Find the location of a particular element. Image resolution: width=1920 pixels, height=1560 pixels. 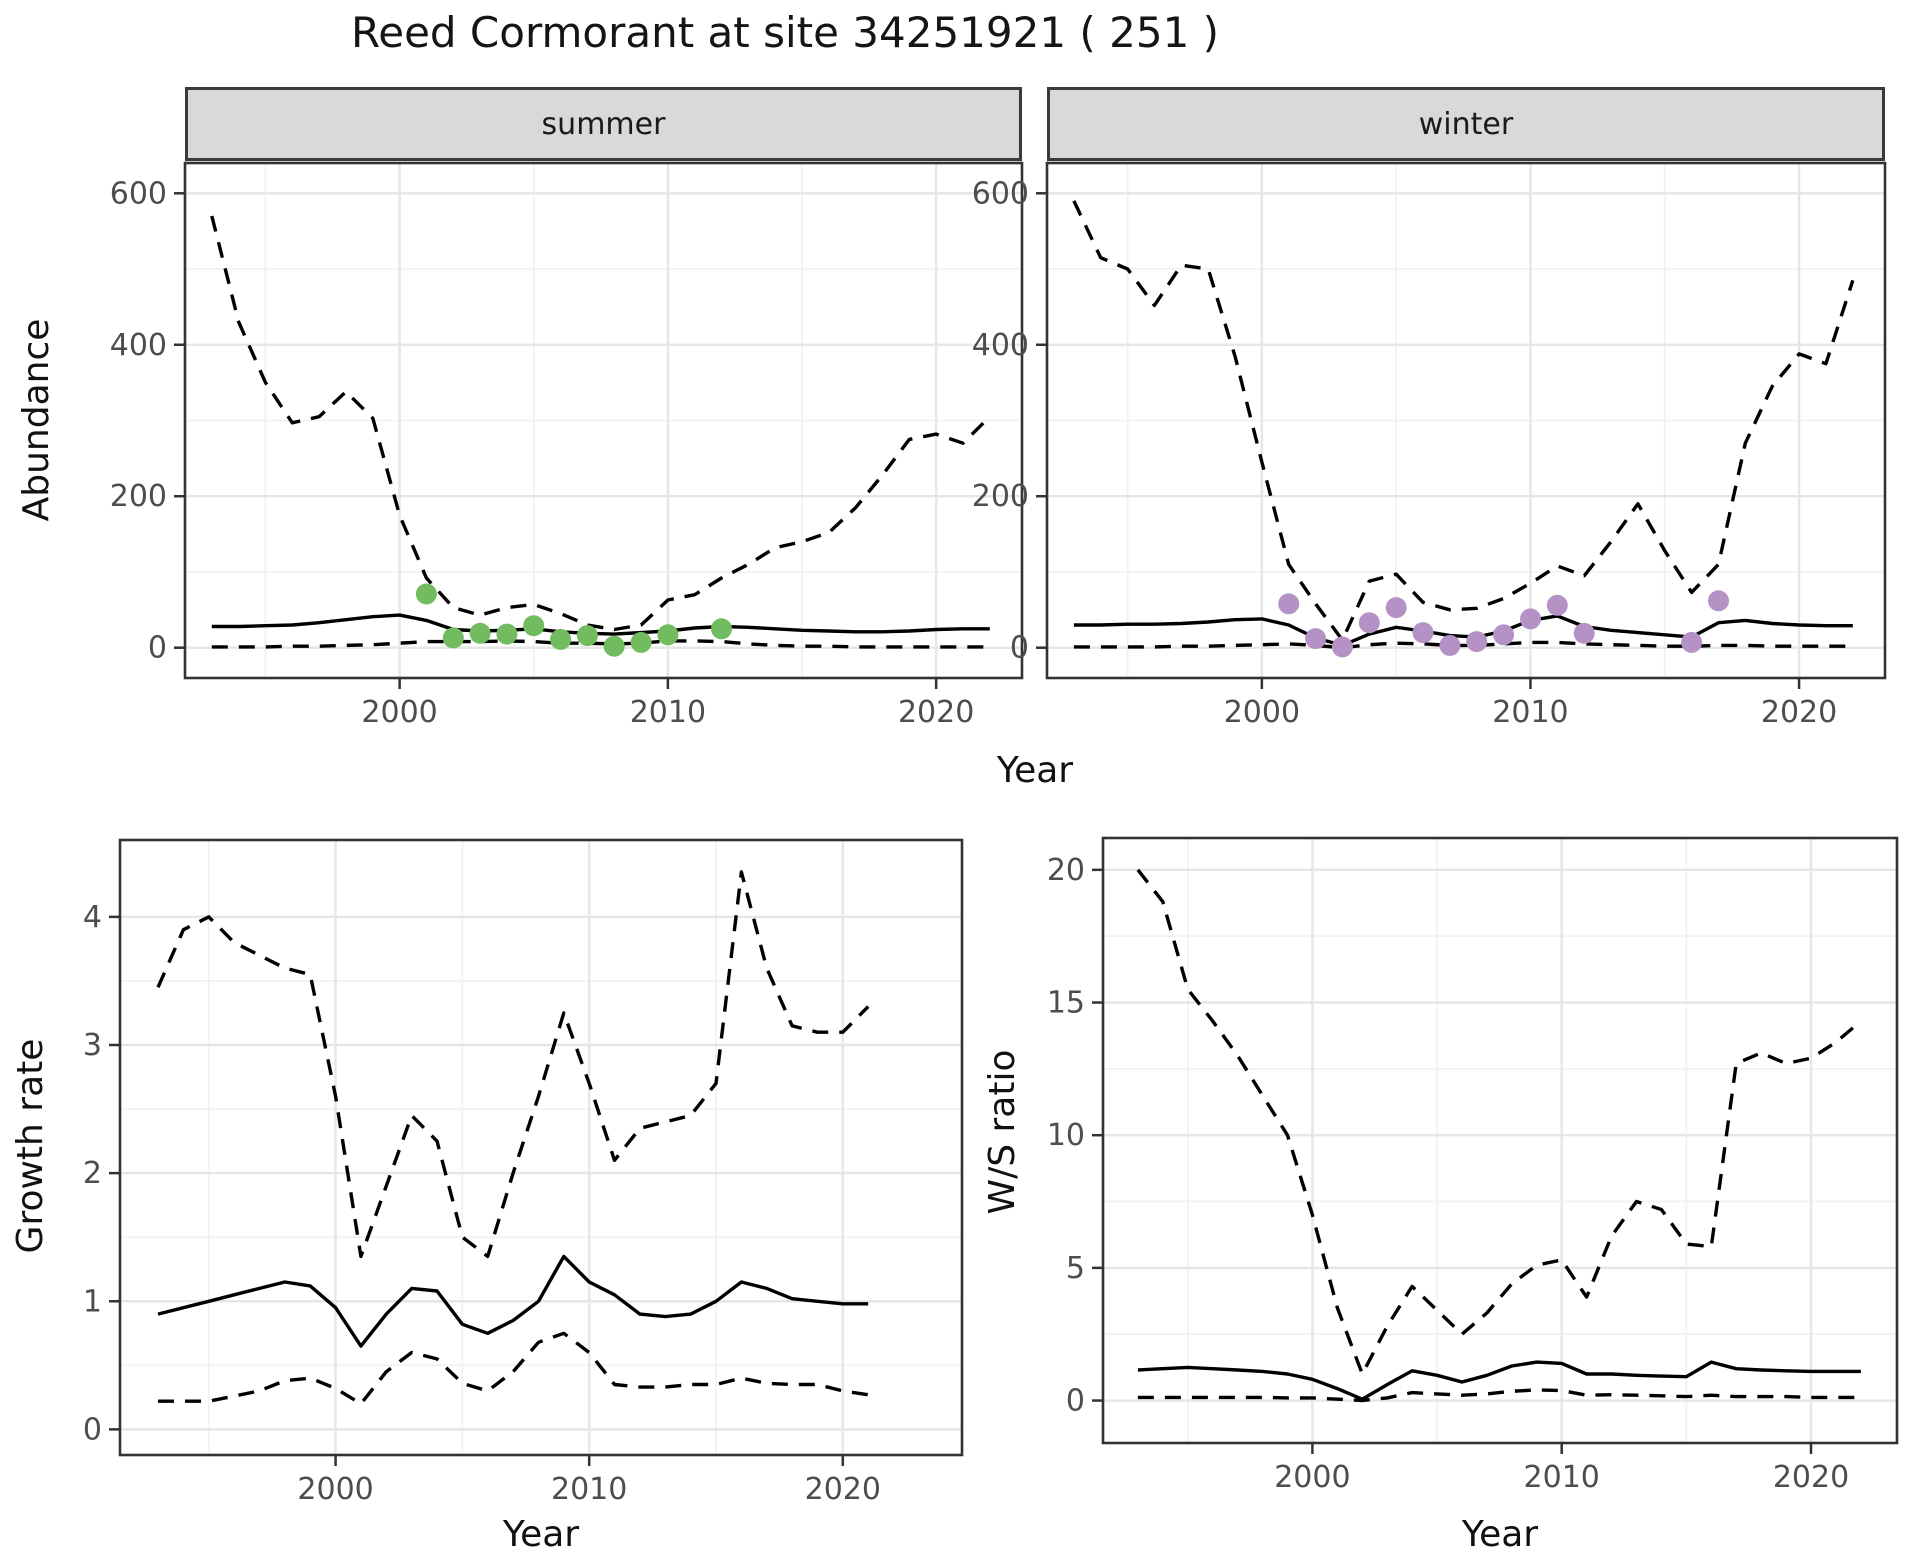

y-tick-label: 1 is located at coordinates (92, 1301).